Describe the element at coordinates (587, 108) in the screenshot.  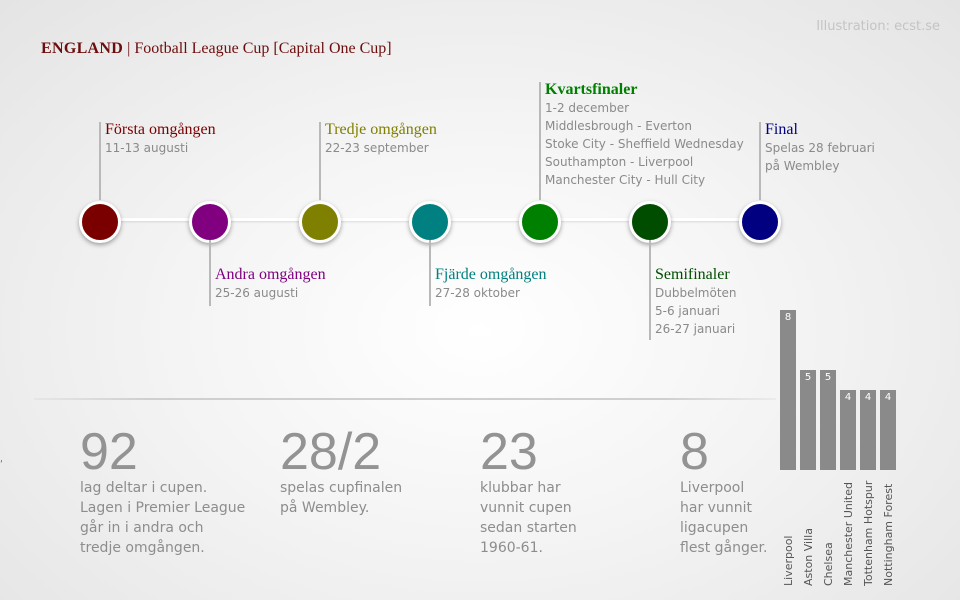
I see `stage-date: 1-2 december` at that location.